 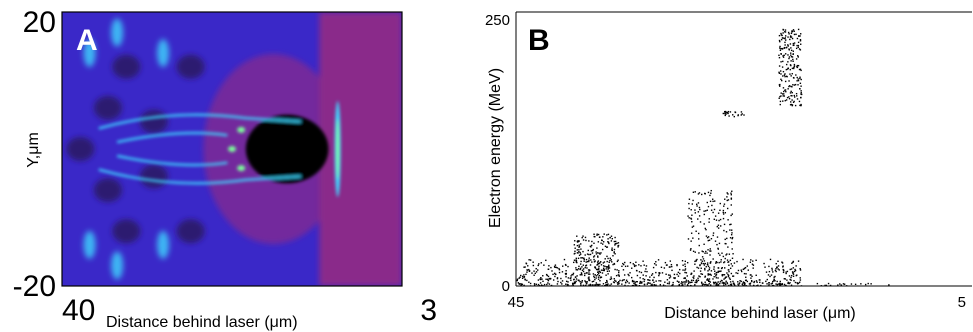 What do you see at coordinates (126, 231) in the screenshot?
I see `wake-blob` at bounding box center [126, 231].